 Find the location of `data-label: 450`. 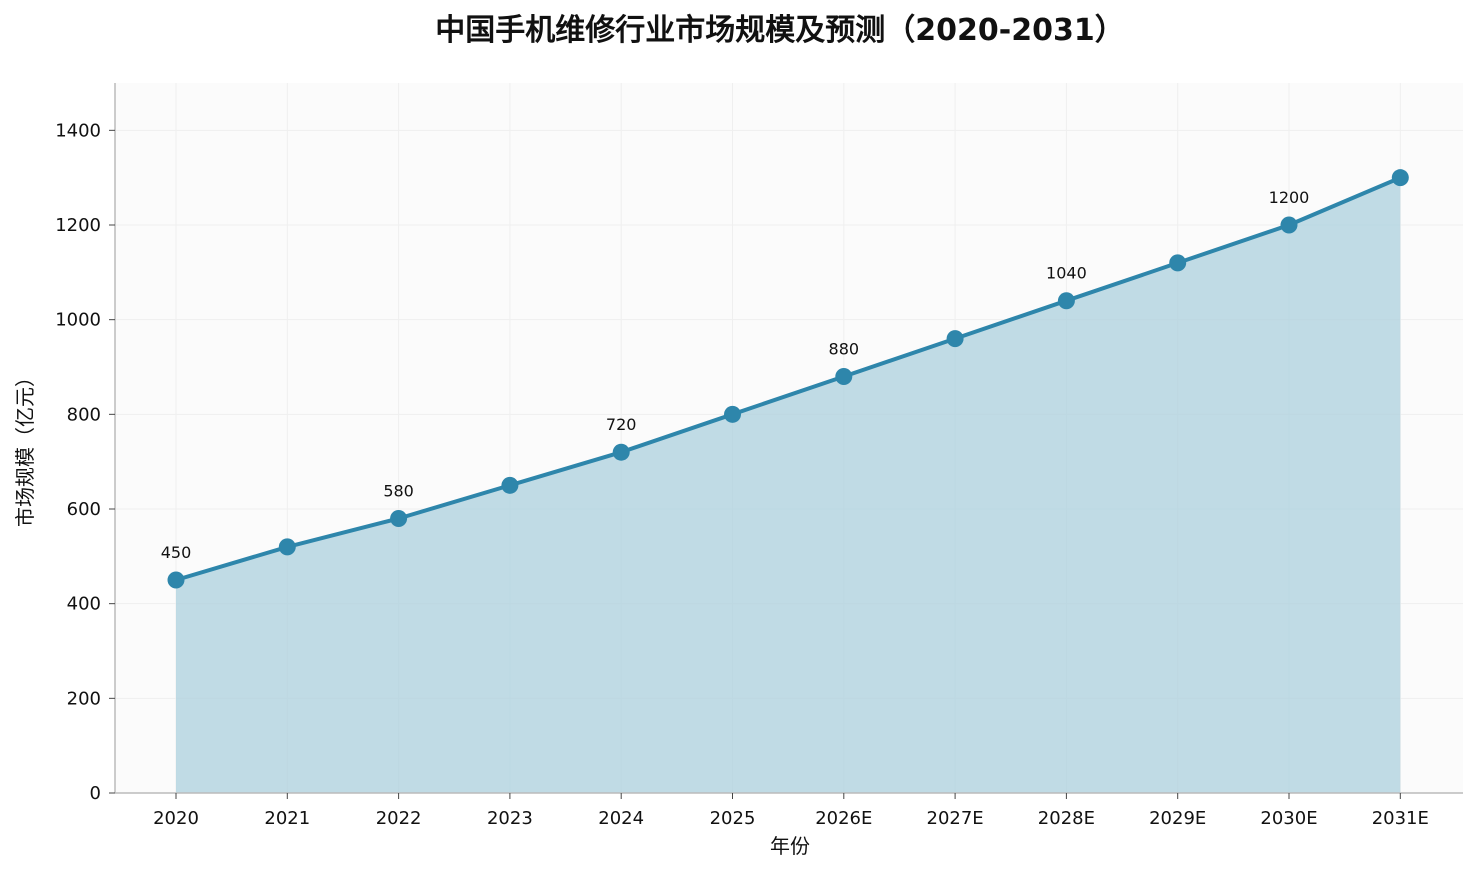

data-label: 450 is located at coordinates (176, 552).